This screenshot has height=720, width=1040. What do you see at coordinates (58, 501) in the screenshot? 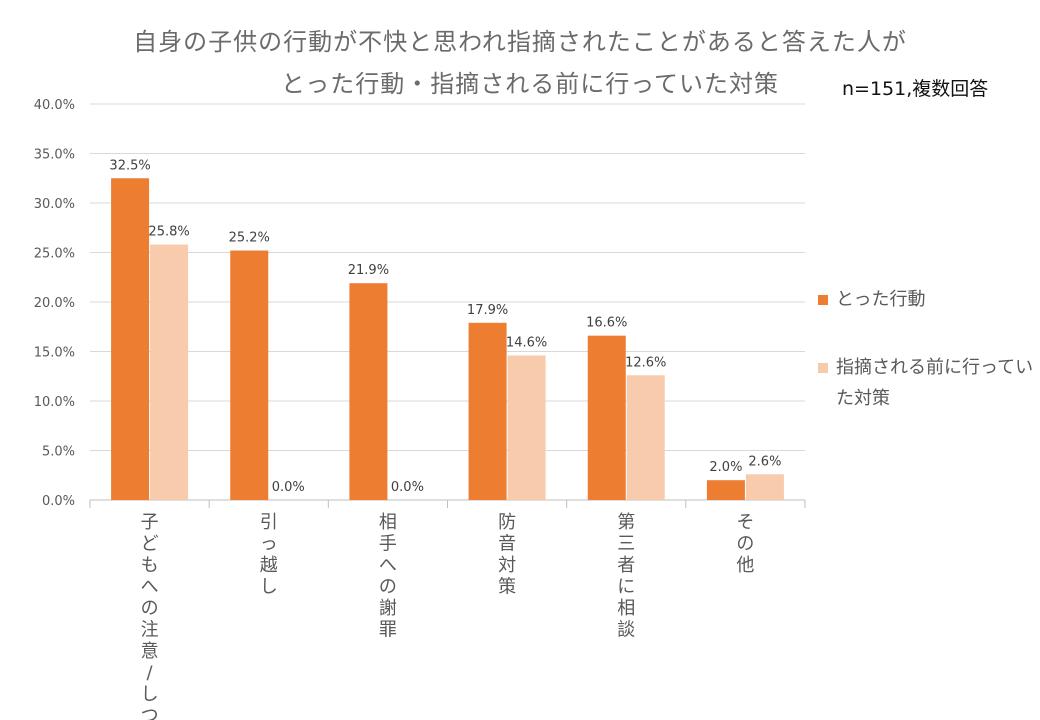
I see `y-tick-label: 0.0%` at bounding box center [58, 501].